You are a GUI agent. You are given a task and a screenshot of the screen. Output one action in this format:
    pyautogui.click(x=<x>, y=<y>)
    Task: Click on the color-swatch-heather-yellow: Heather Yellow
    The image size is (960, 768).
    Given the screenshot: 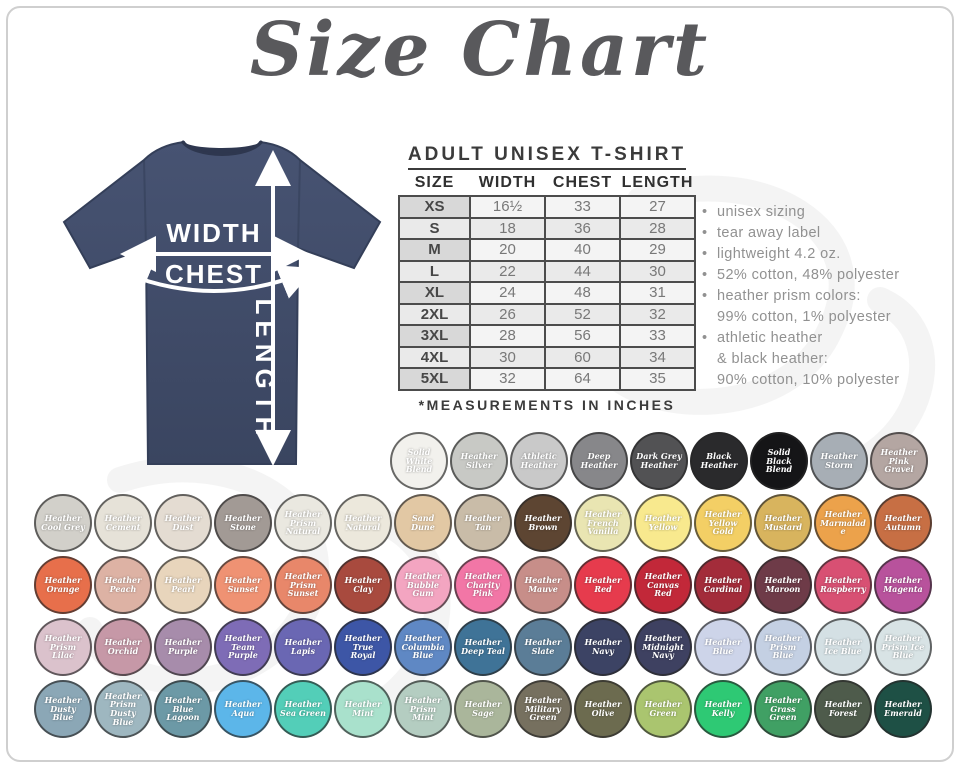 What is the action you would take?
    pyautogui.click(x=663, y=523)
    